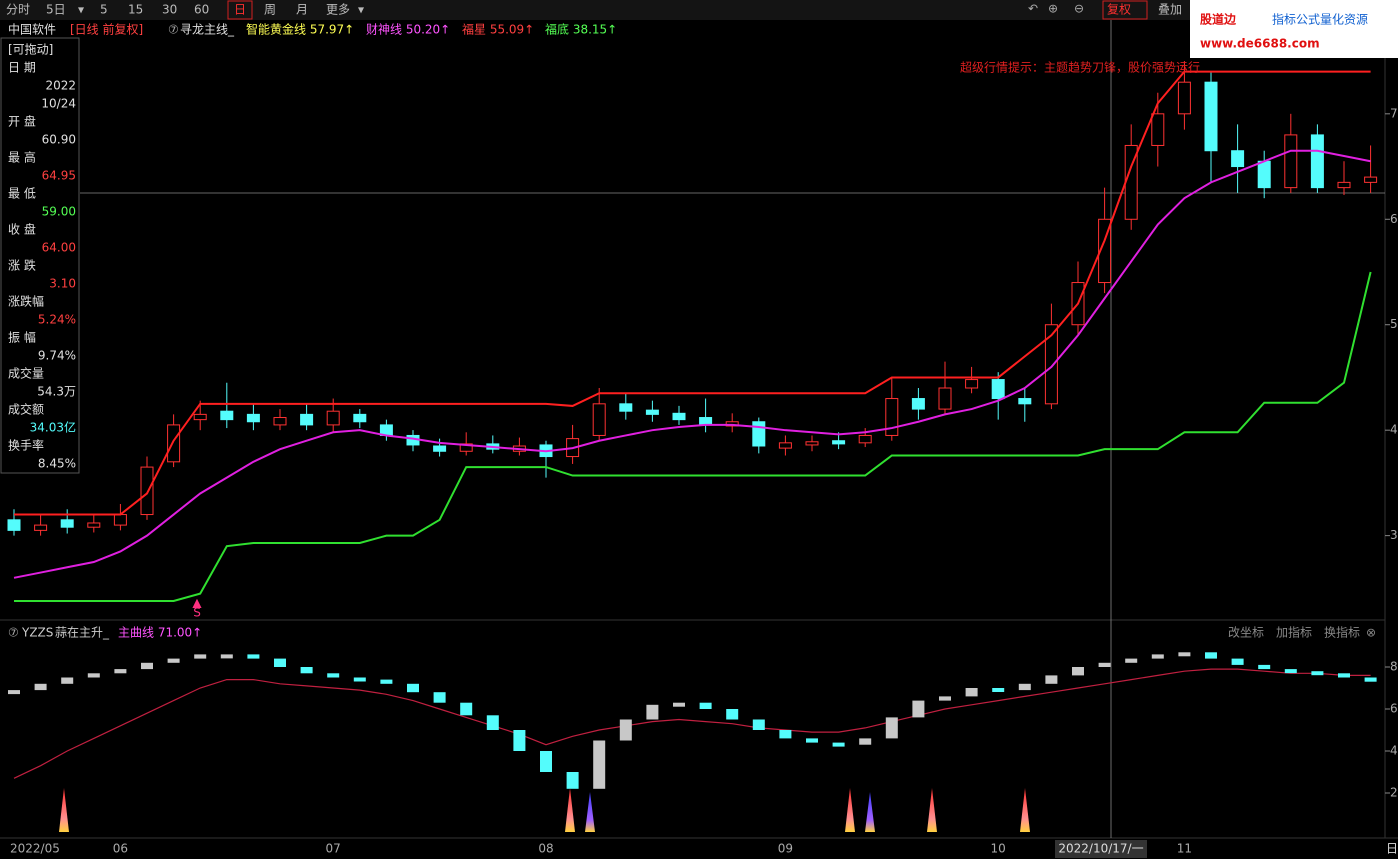 The width and height of the screenshot is (1398, 859). I want to click on toolbar-item: 周, so click(270, 10).